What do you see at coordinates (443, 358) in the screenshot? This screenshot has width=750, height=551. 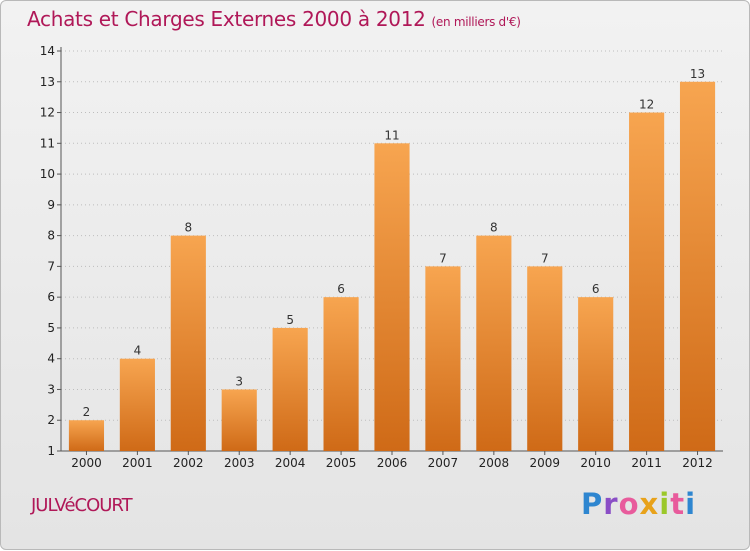 I see `bar-2007` at bounding box center [443, 358].